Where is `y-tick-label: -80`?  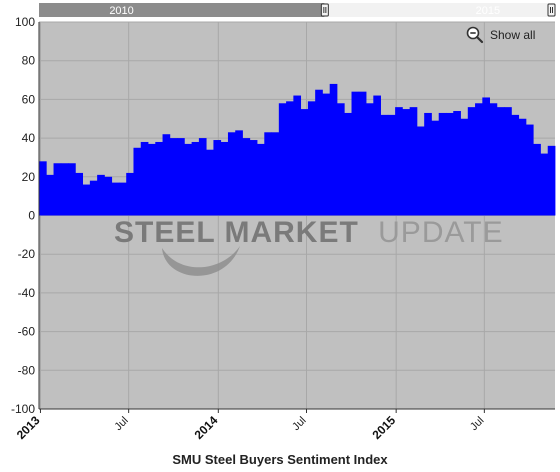
y-tick-label: -80 is located at coordinates (27, 370).